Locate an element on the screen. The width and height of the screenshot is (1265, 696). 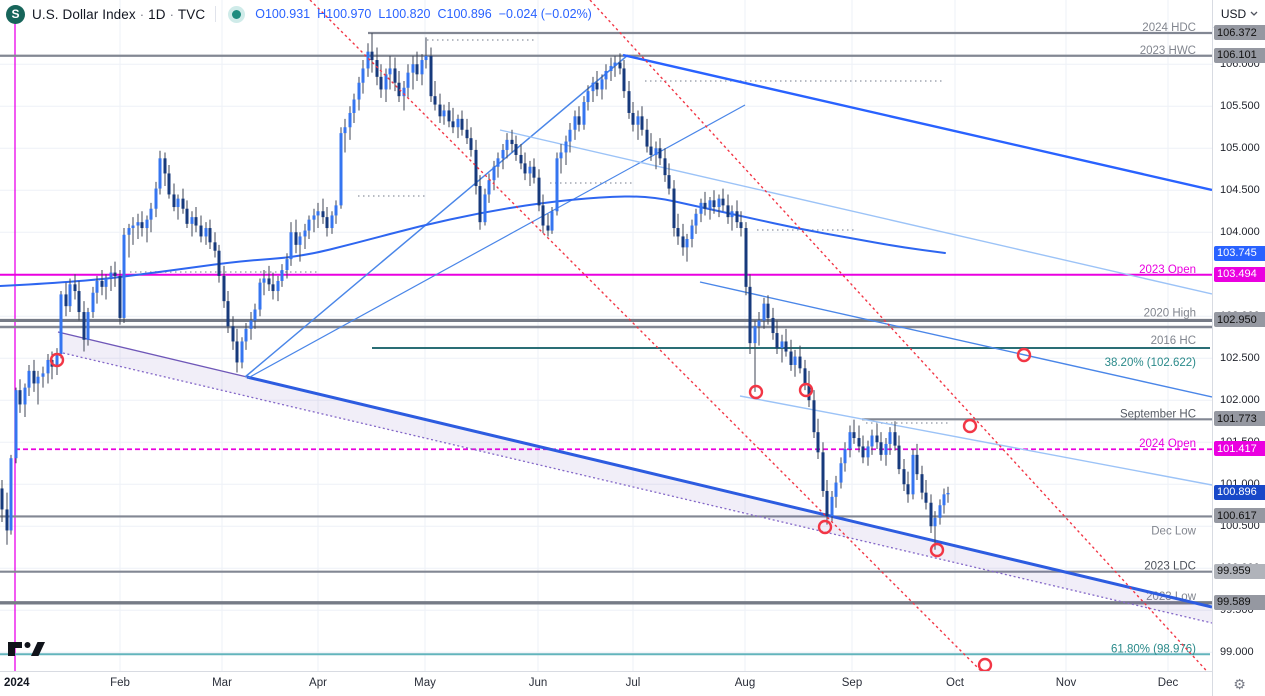
month-label-jul: Jul is located at coordinates (633, 683).